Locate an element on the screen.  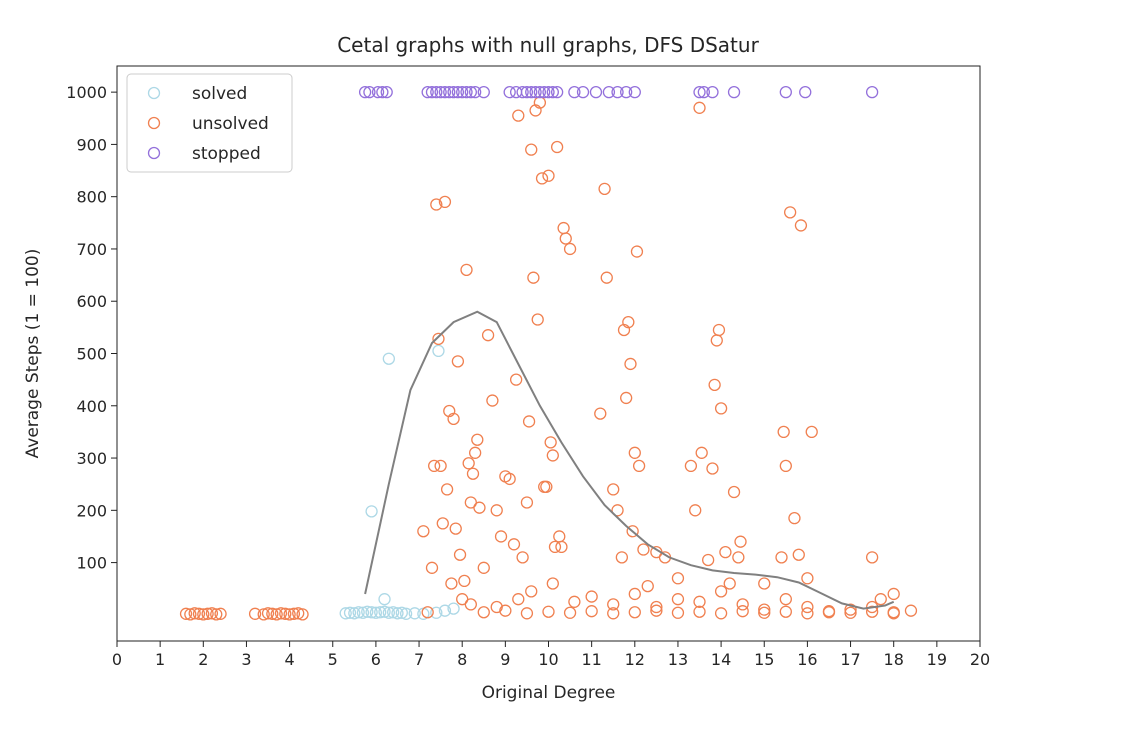
x-tick-label: 4 is located at coordinates (290, 659).